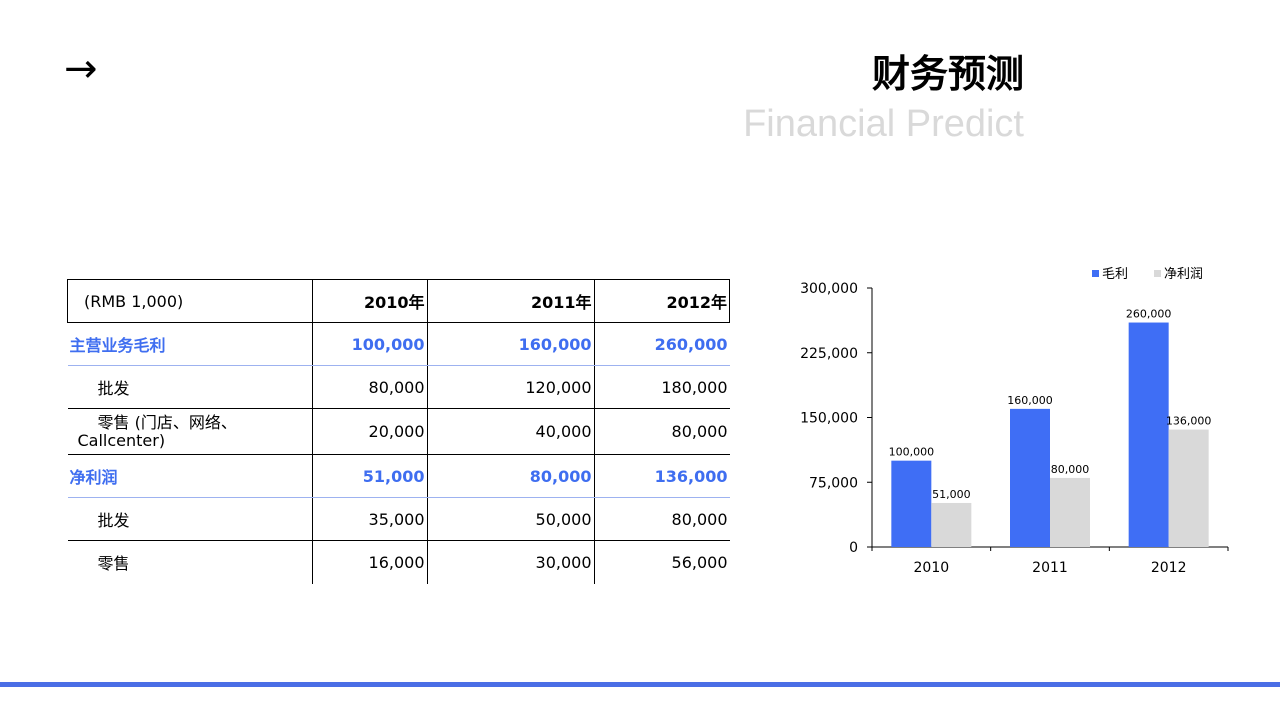 This screenshot has height=720, width=1280. Describe the element at coordinates (1183, 274) in the screenshot. I see `legend-label: 净利润` at that location.